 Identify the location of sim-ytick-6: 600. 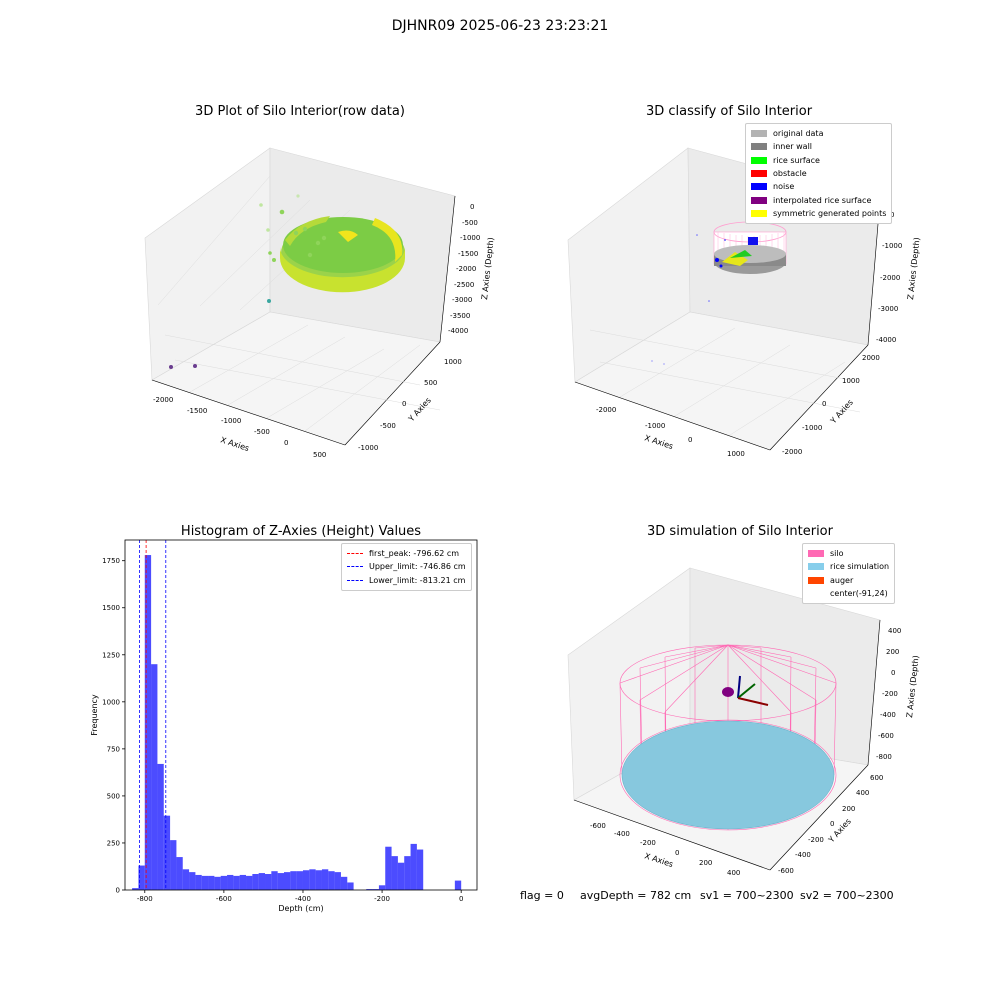
(876, 778).